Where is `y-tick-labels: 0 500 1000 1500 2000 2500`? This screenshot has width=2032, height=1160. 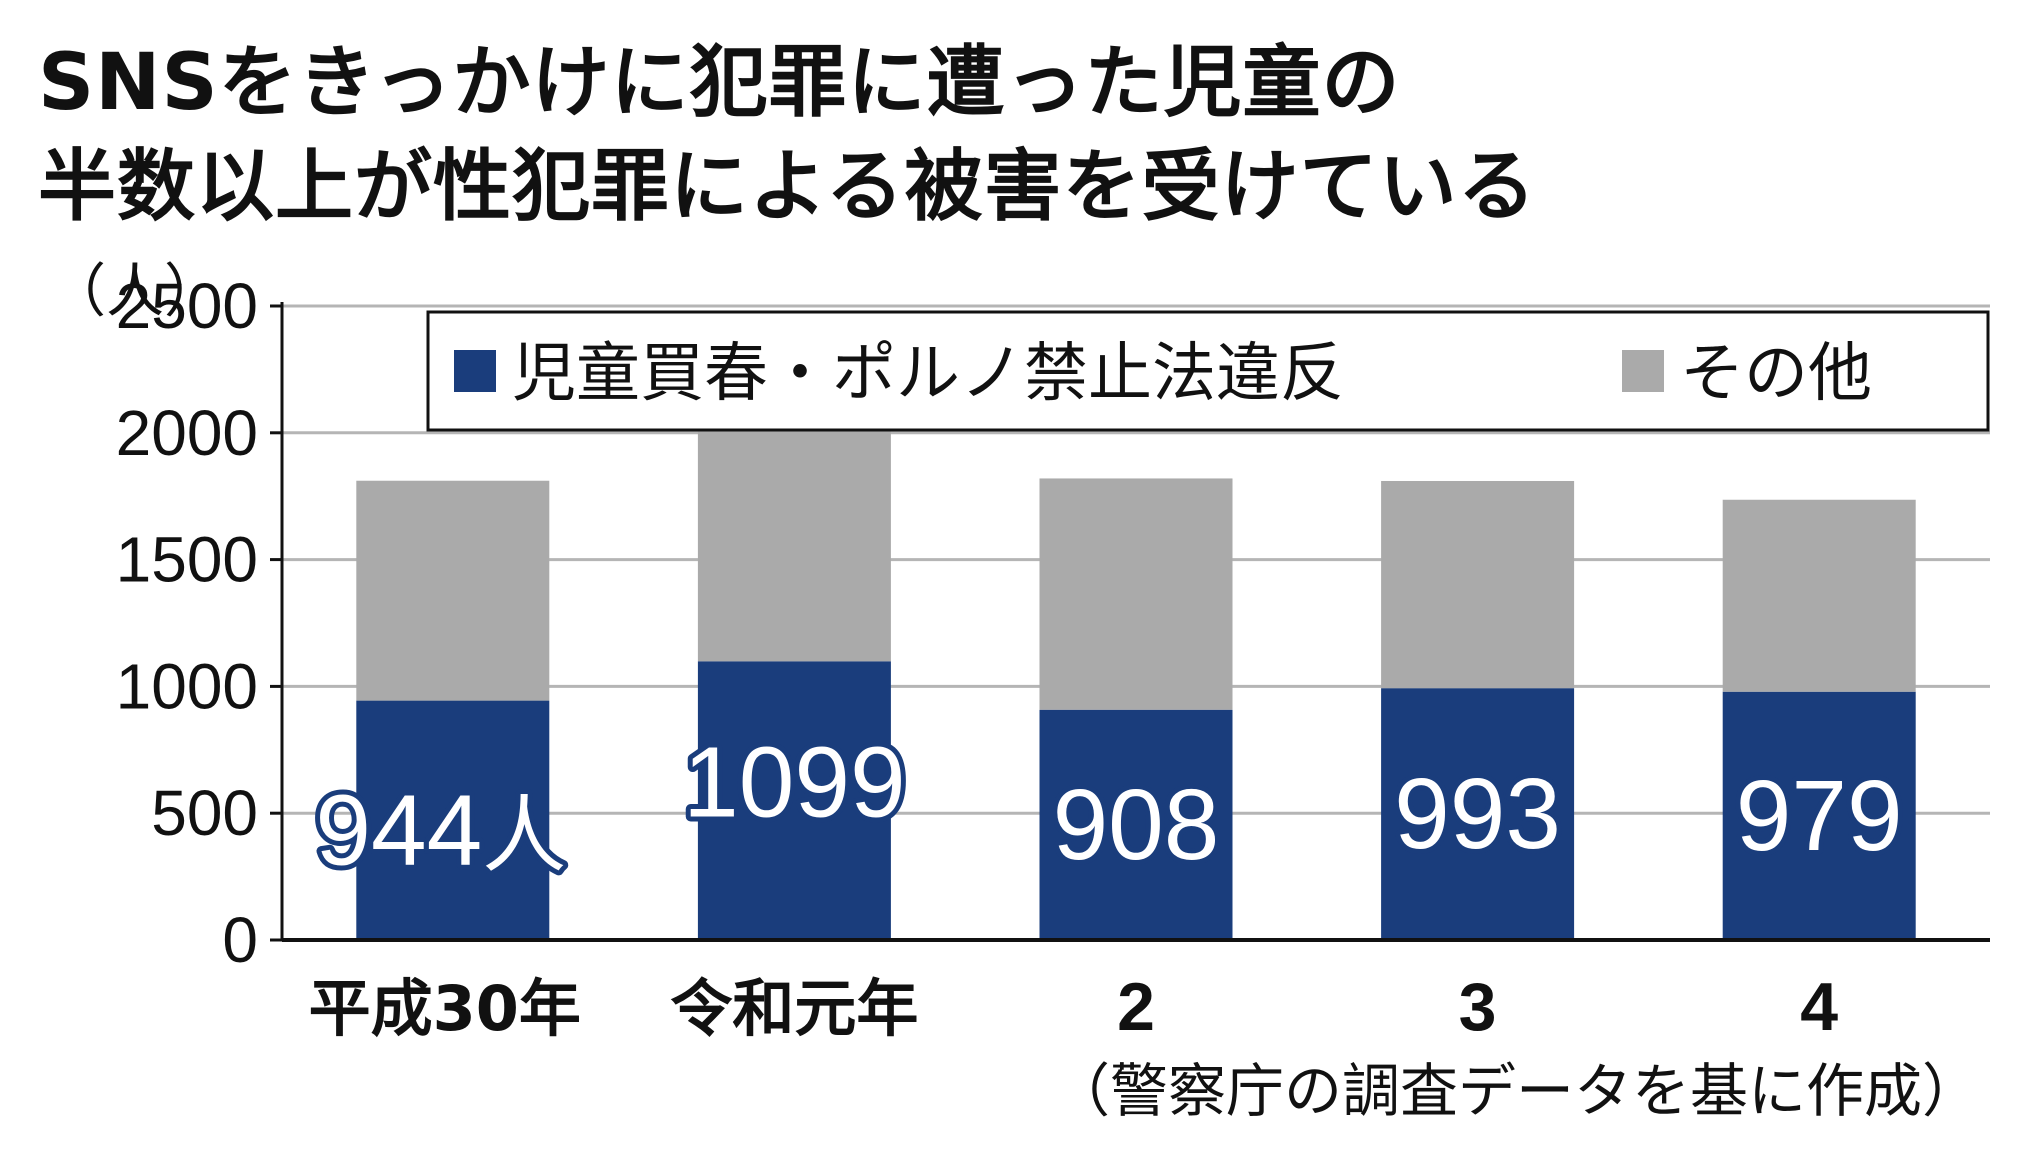 y-tick-labels: 0 500 1000 1500 2000 2500 is located at coordinates (187, 623).